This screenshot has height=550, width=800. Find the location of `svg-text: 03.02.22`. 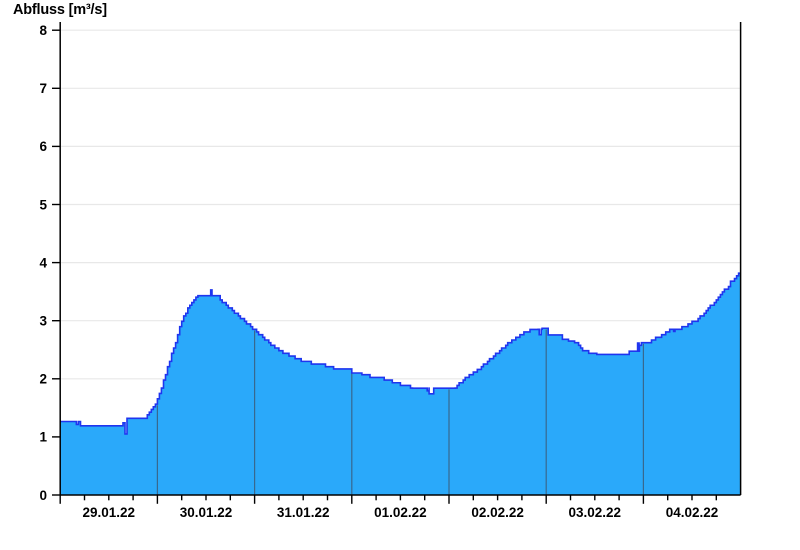

svg-text: 03.02.22 is located at coordinates (595, 512).